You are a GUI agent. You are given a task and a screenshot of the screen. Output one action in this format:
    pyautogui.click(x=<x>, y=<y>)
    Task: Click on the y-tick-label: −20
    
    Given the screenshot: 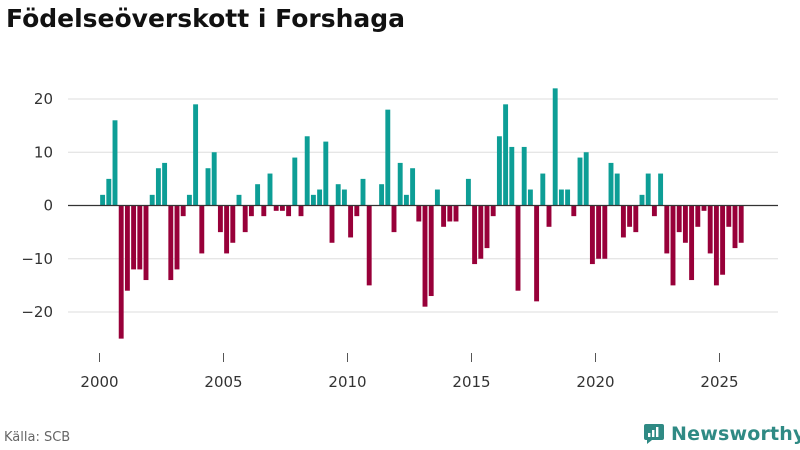 What is the action you would take?
    pyautogui.click(x=37, y=312)
    